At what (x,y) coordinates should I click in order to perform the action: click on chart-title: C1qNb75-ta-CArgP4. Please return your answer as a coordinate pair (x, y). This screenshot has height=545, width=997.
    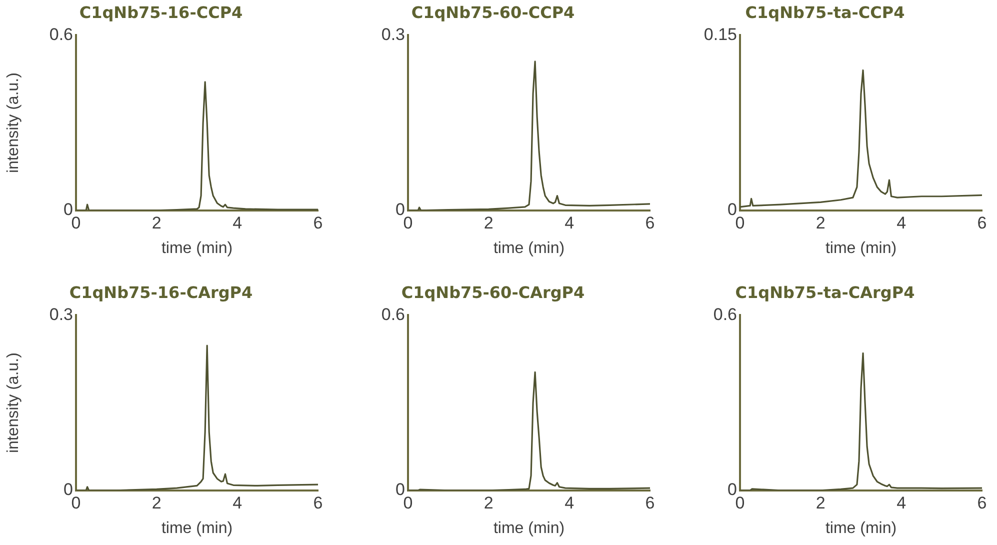
    Looking at the image, I should click on (825, 292).